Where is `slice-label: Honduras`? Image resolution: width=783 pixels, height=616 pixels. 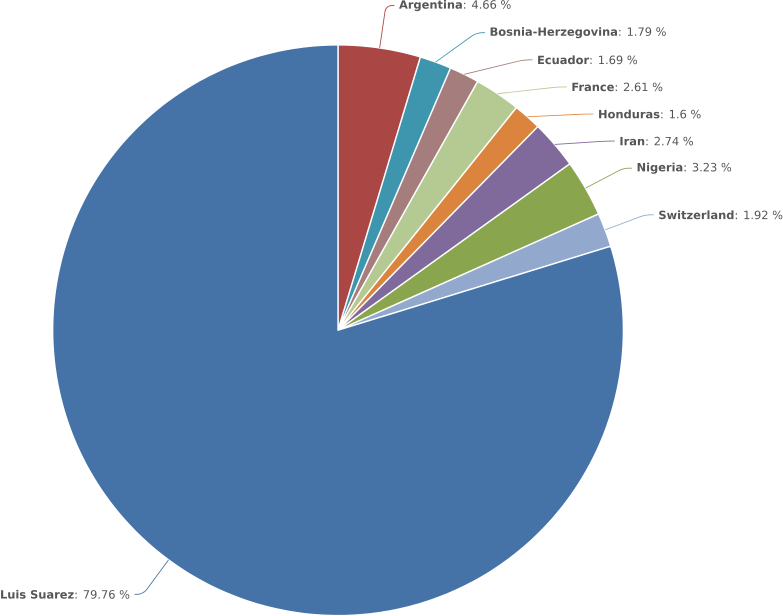 slice-label: Honduras is located at coordinates (629, 113).